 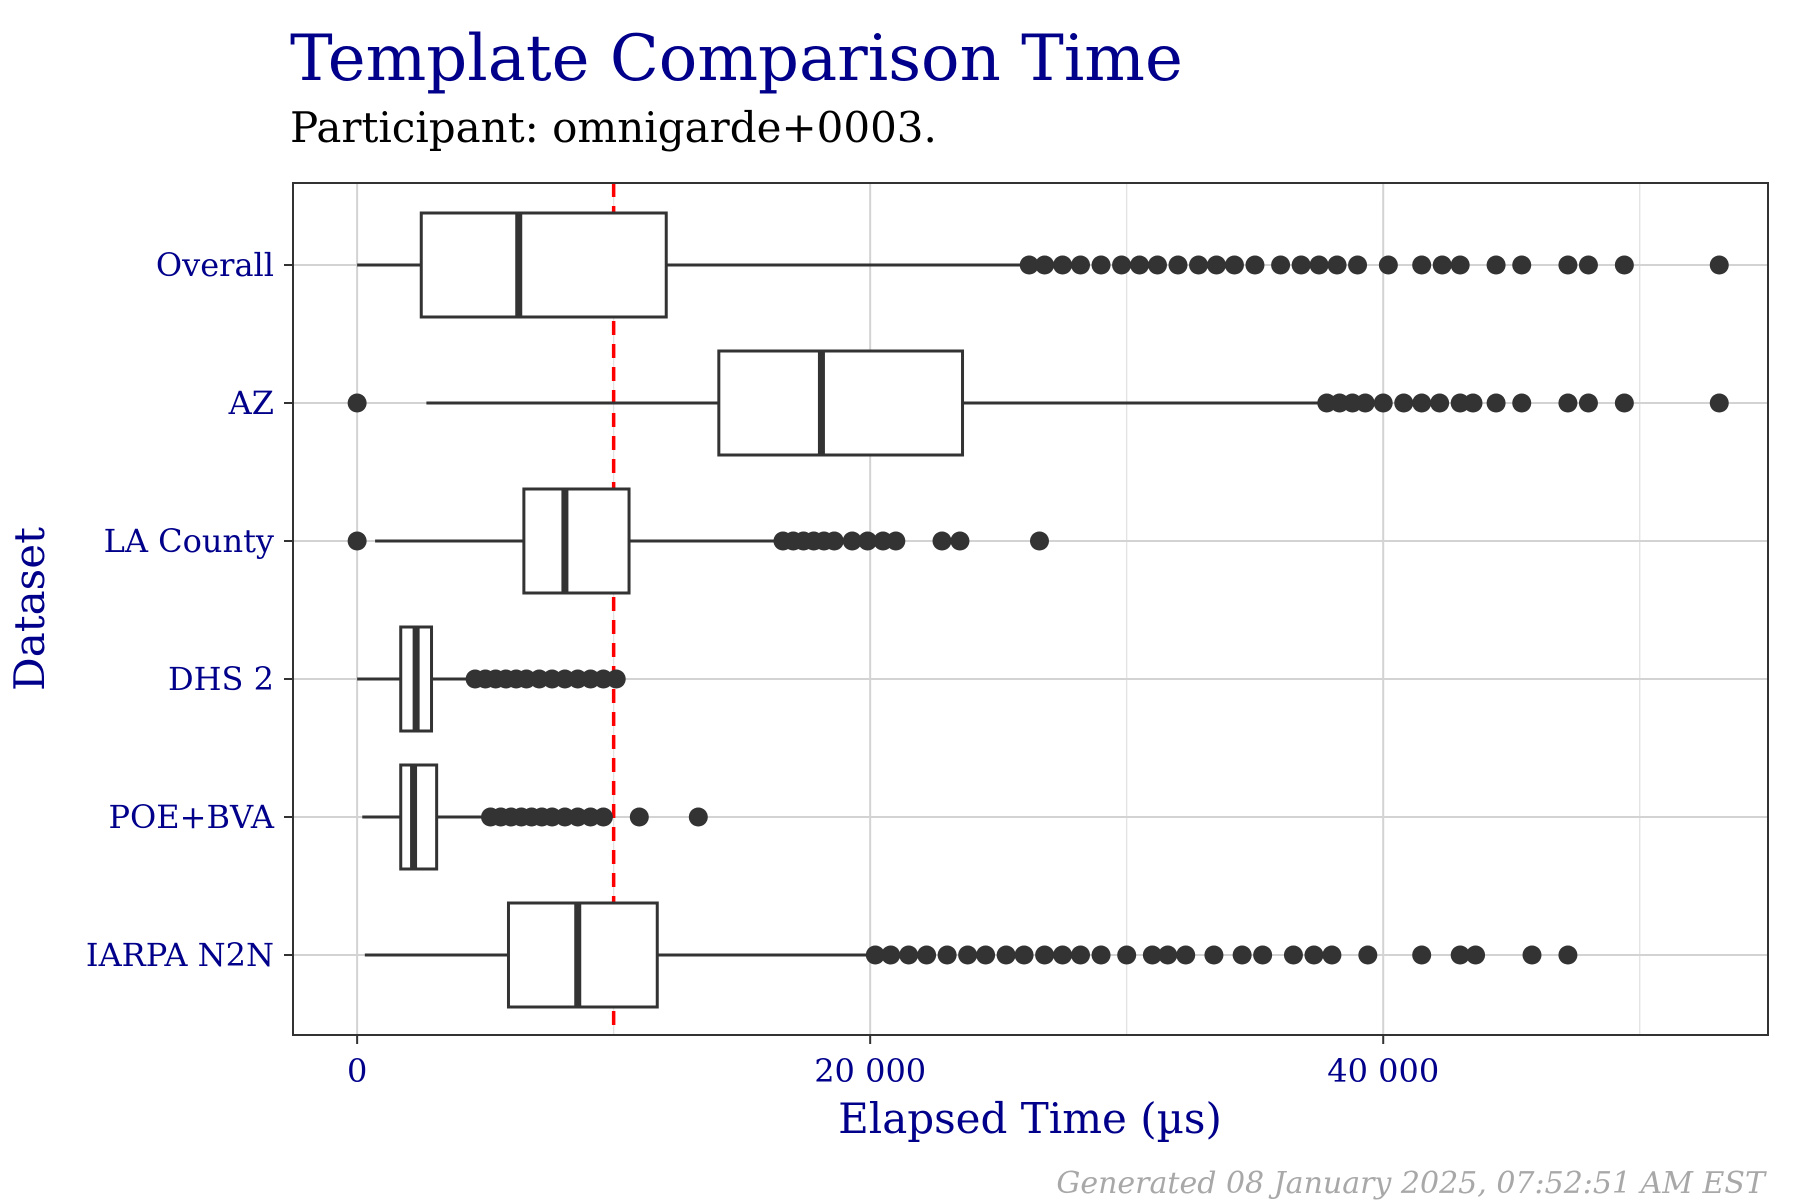 I want to click on box-iarpa-n2n, so click(x=971, y=955).